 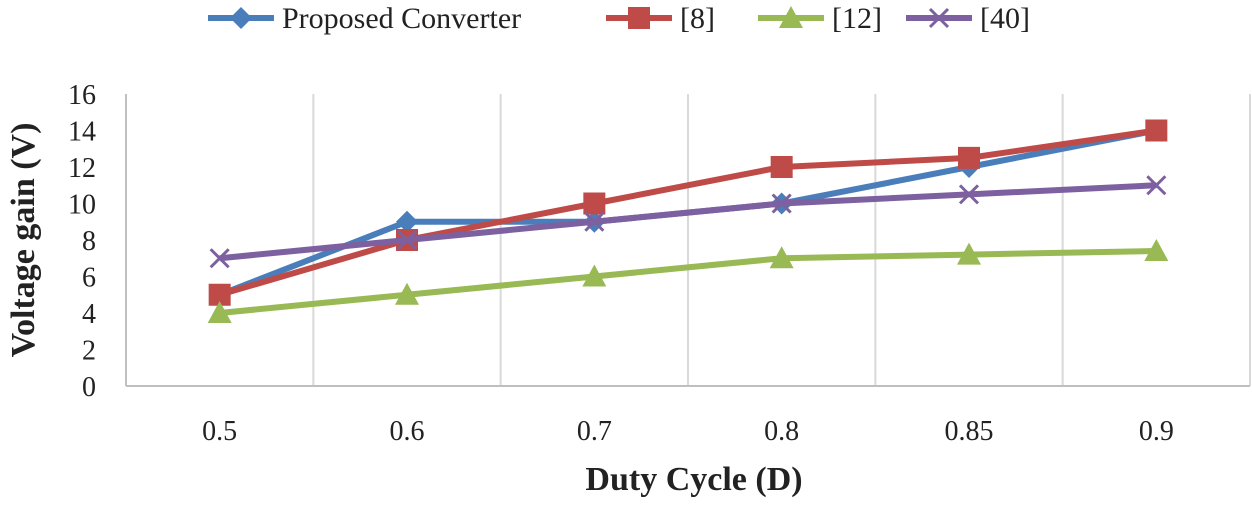 What do you see at coordinates (219, 431) in the screenshot?
I see `x-tick-label: 0.5` at bounding box center [219, 431].